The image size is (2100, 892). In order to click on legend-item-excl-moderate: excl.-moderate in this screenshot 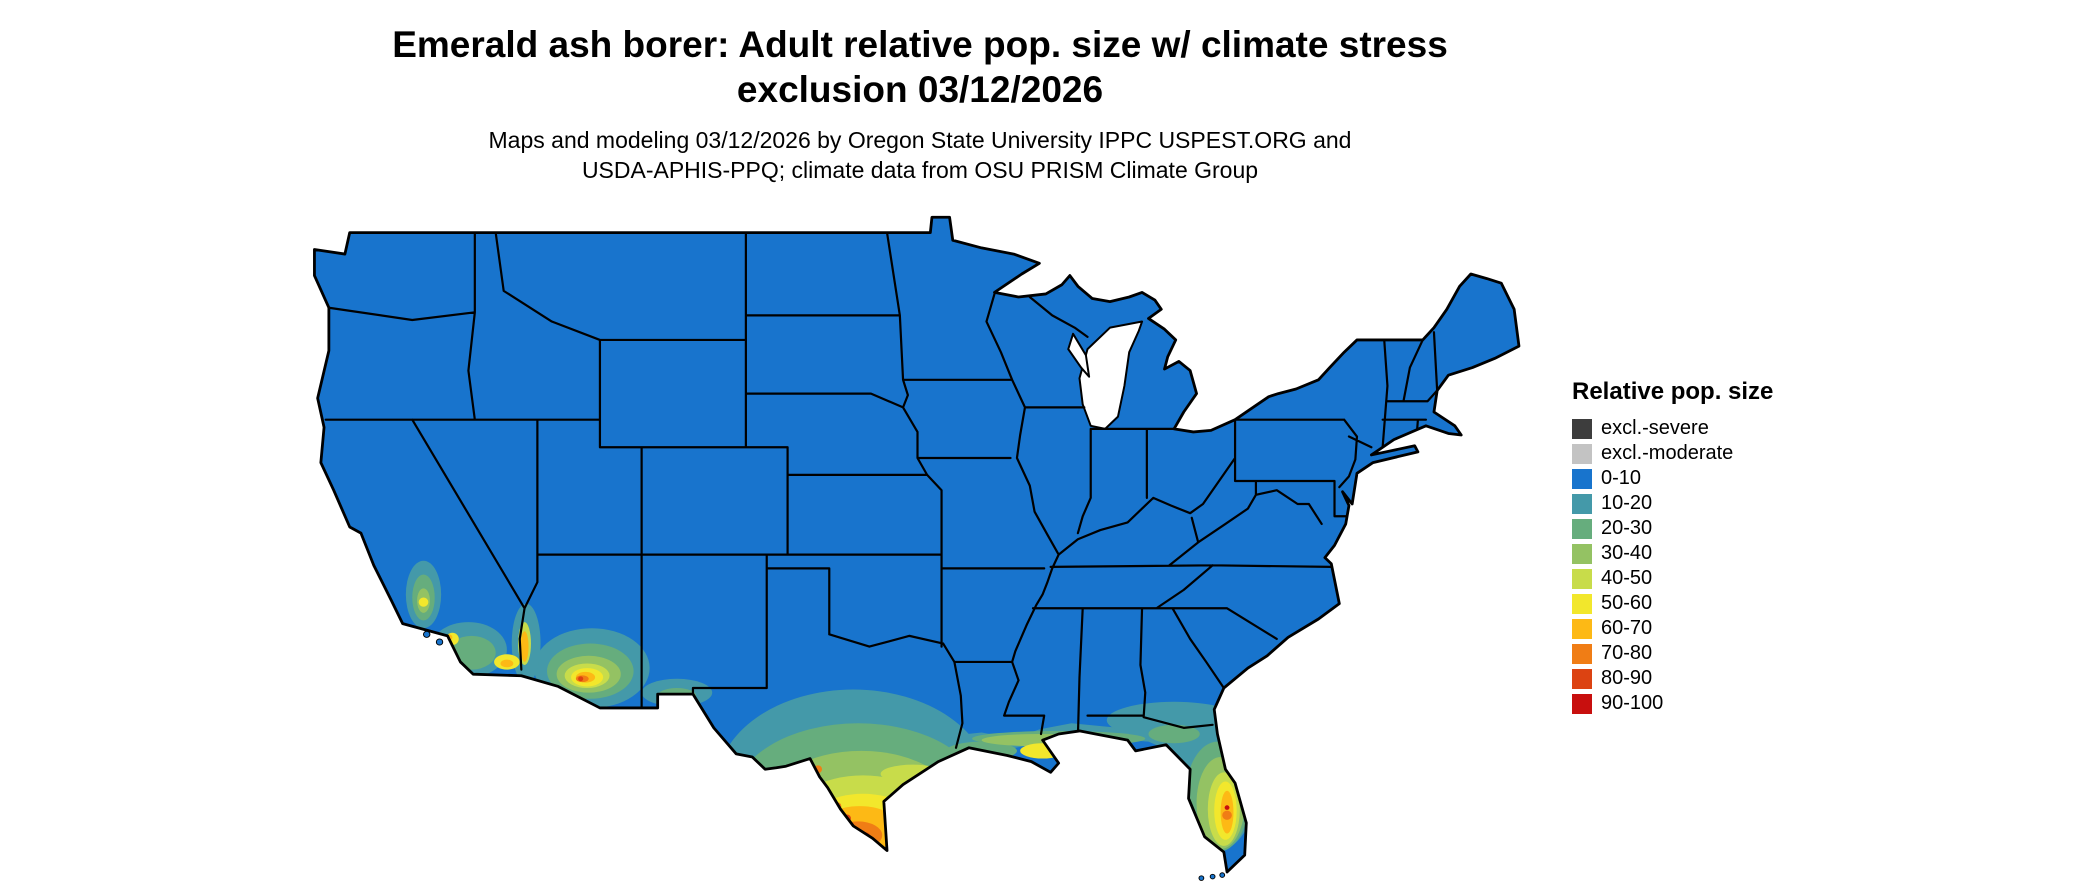, I will do `click(1722, 453)`.